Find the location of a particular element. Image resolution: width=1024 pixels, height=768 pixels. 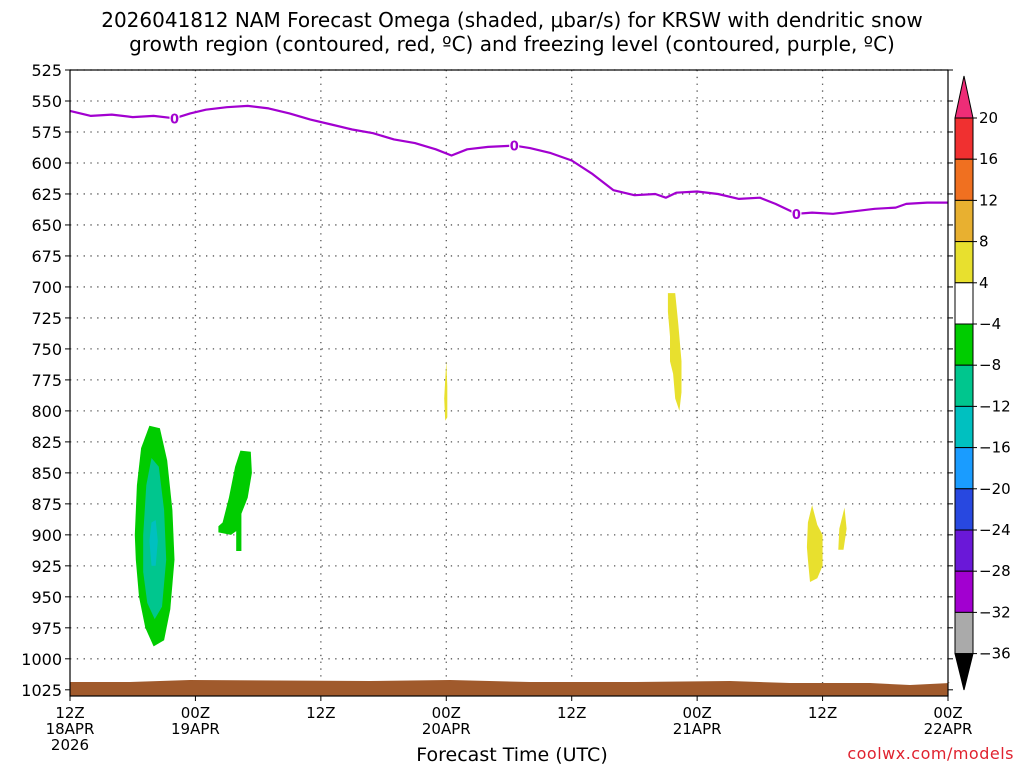

colorbar-label: 4 is located at coordinates (984, 283).